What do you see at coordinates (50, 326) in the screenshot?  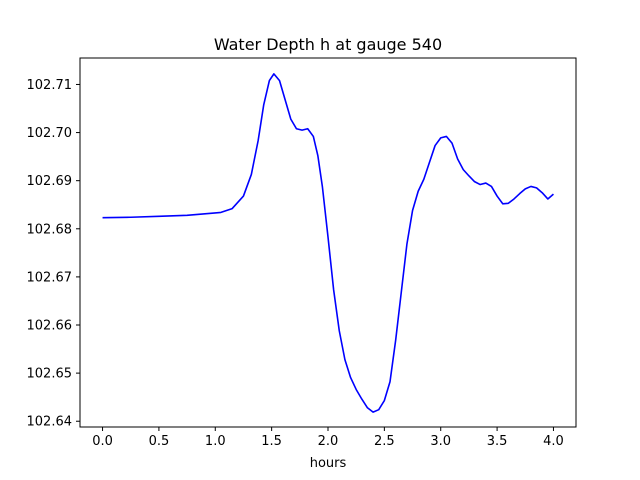 I see `y-tick-label: 102.66` at bounding box center [50, 326].